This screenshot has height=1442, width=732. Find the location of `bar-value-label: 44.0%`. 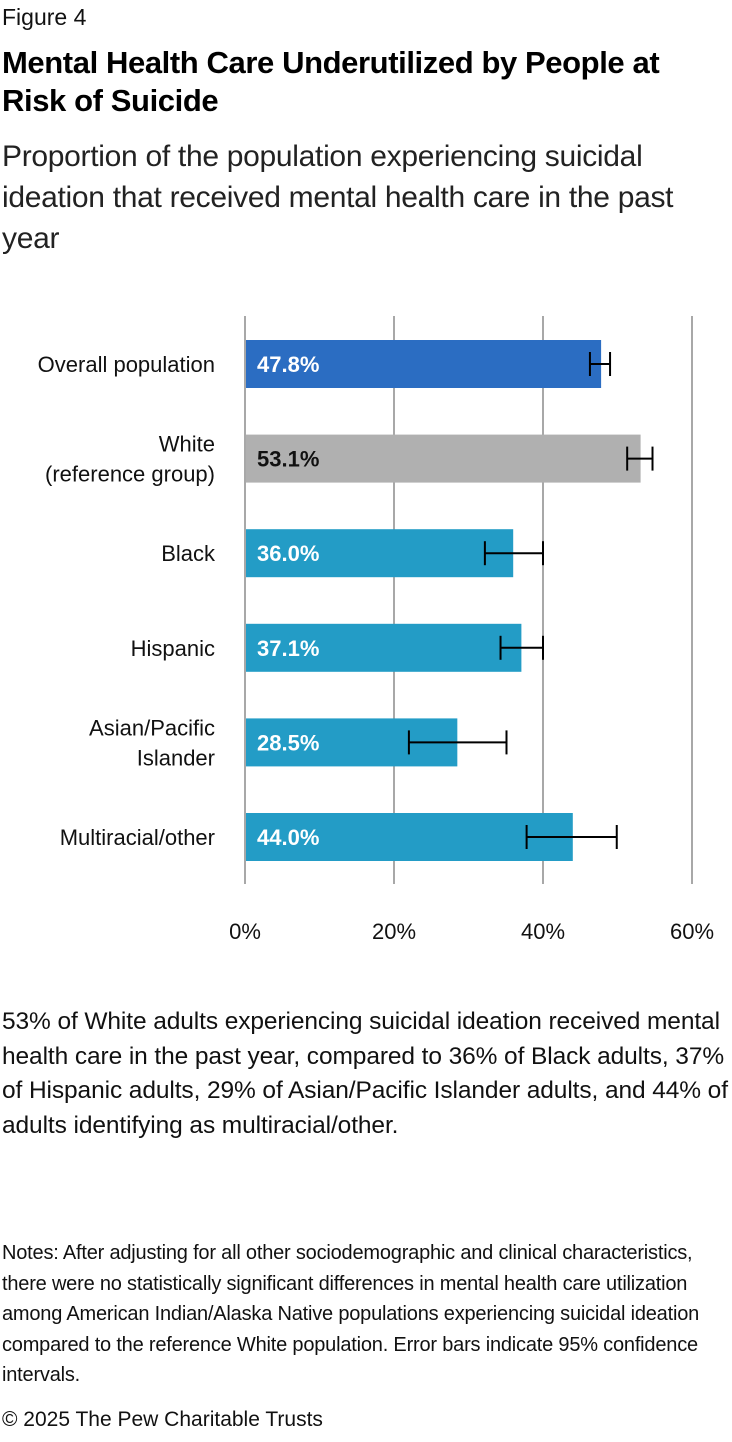

bar-value-label: 44.0% is located at coordinates (288, 837).